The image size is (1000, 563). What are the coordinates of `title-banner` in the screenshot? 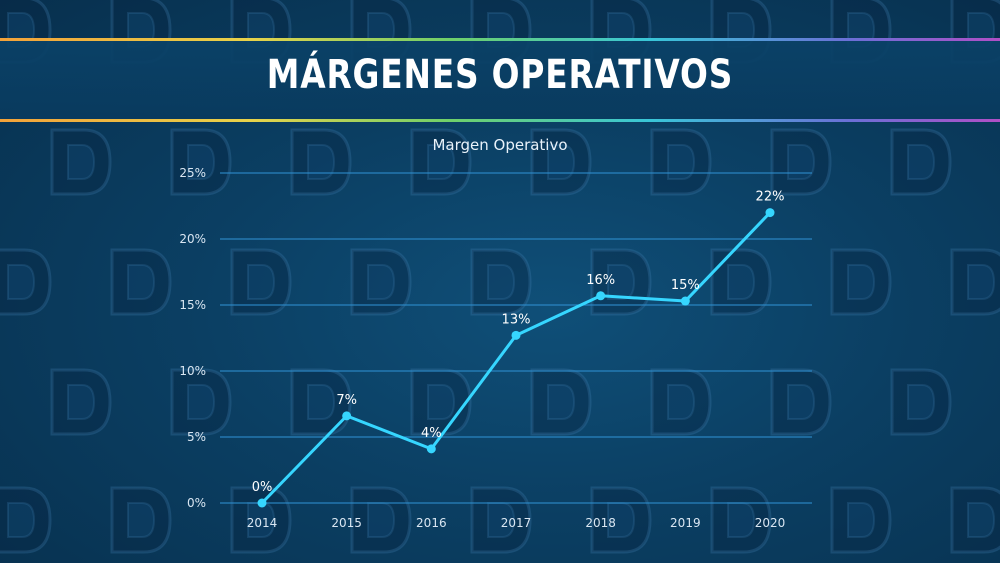 It's located at (500, 80).